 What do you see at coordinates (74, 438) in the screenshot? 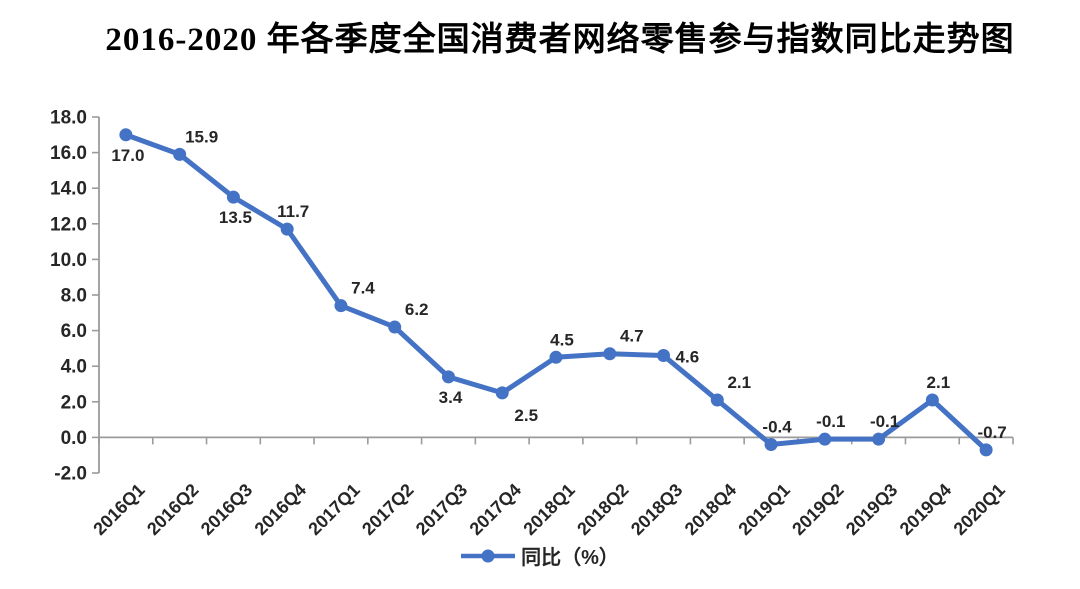
I see `y-tick-label: 0.0` at bounding box center [74, 438].